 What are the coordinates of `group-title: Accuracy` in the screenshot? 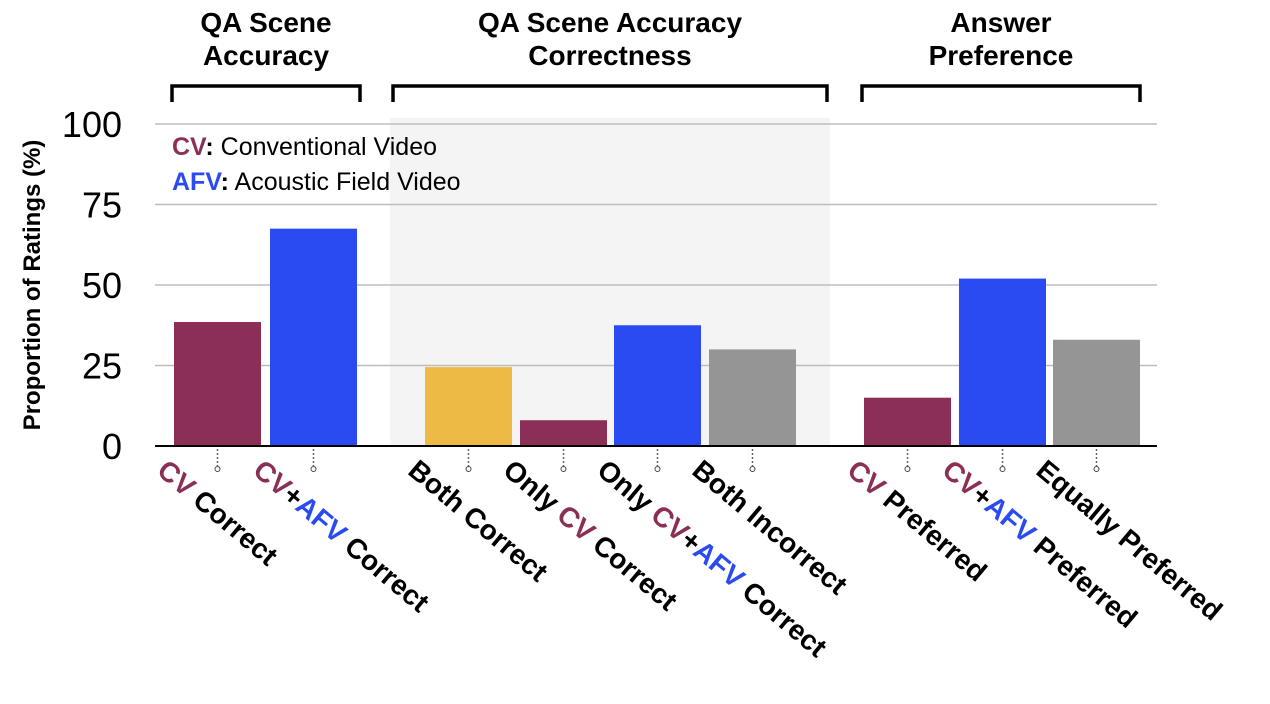 It's located at (266, 55).